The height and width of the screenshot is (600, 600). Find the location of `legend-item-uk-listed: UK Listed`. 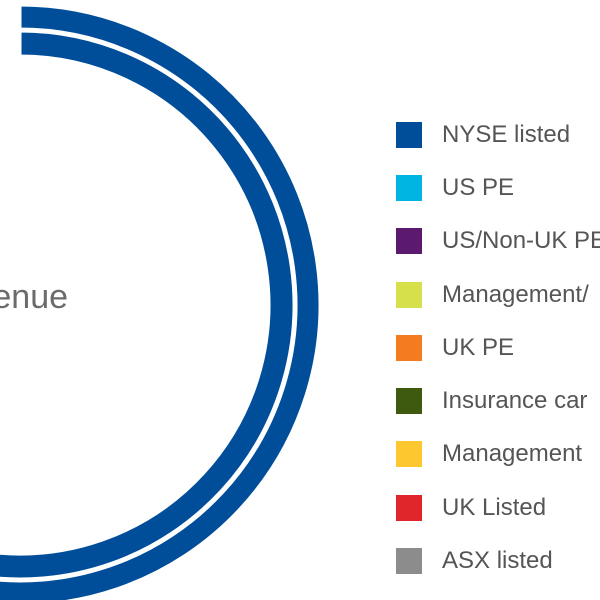

legend-item-uk-listed: UK Listed is located at coordinates (498, 507).